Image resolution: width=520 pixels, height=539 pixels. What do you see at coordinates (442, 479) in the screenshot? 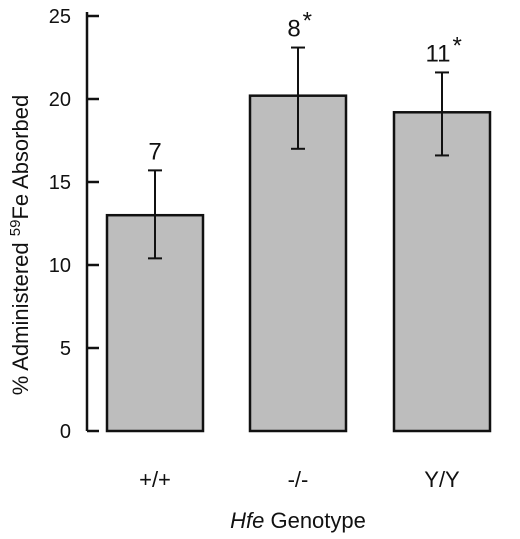
I see `x-category-label: Y/Y` at bounding box center [442, 479].